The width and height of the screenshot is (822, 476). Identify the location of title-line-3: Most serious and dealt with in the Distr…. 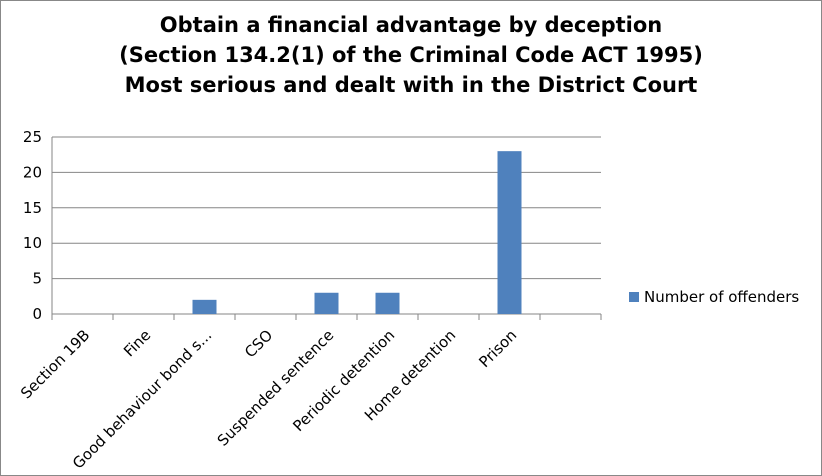
(411, 85).